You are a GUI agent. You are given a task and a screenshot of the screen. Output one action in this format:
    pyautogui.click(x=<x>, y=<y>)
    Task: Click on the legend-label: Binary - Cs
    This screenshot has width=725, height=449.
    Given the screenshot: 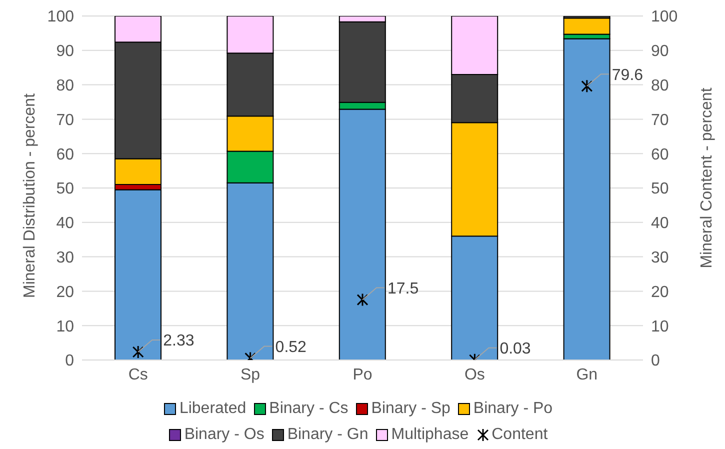 What is the action you would take?
    pyautogui.click(x=308, y=409)
    